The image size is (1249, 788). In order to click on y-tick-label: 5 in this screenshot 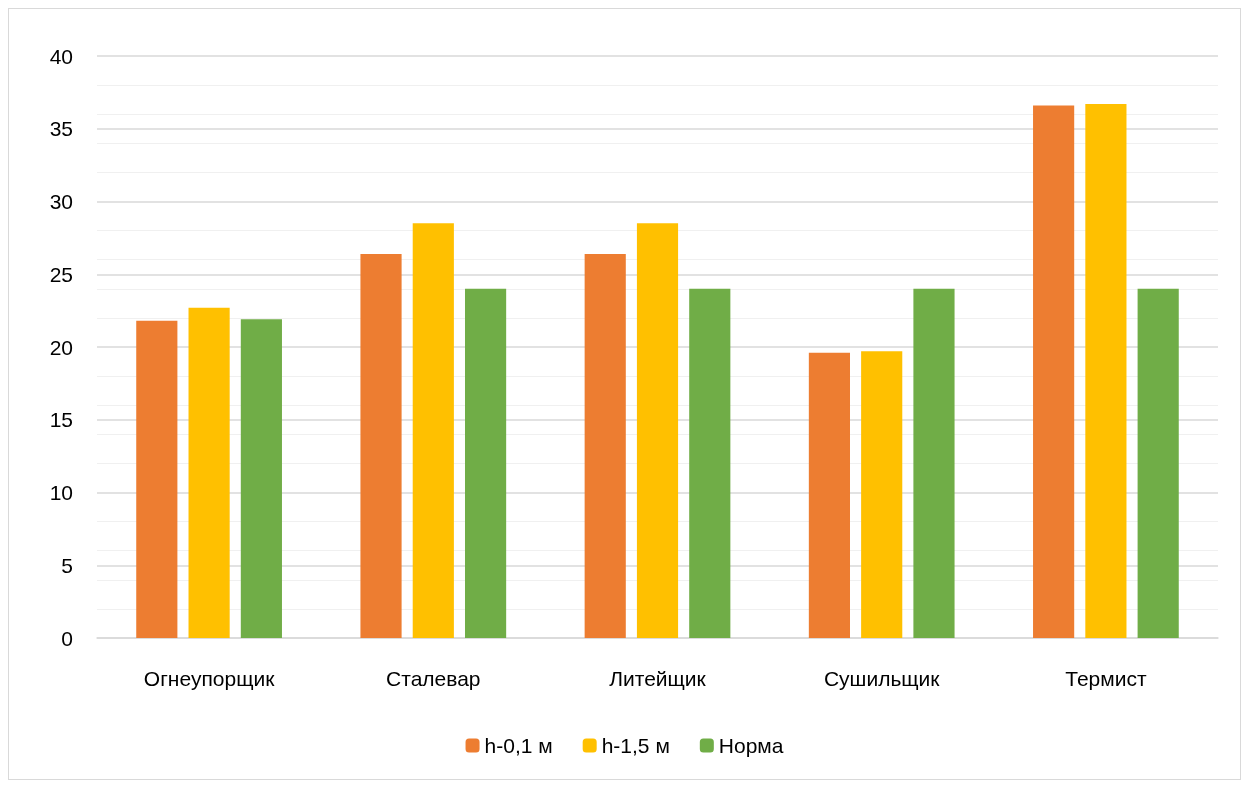, I will do `click(67, 565)`.